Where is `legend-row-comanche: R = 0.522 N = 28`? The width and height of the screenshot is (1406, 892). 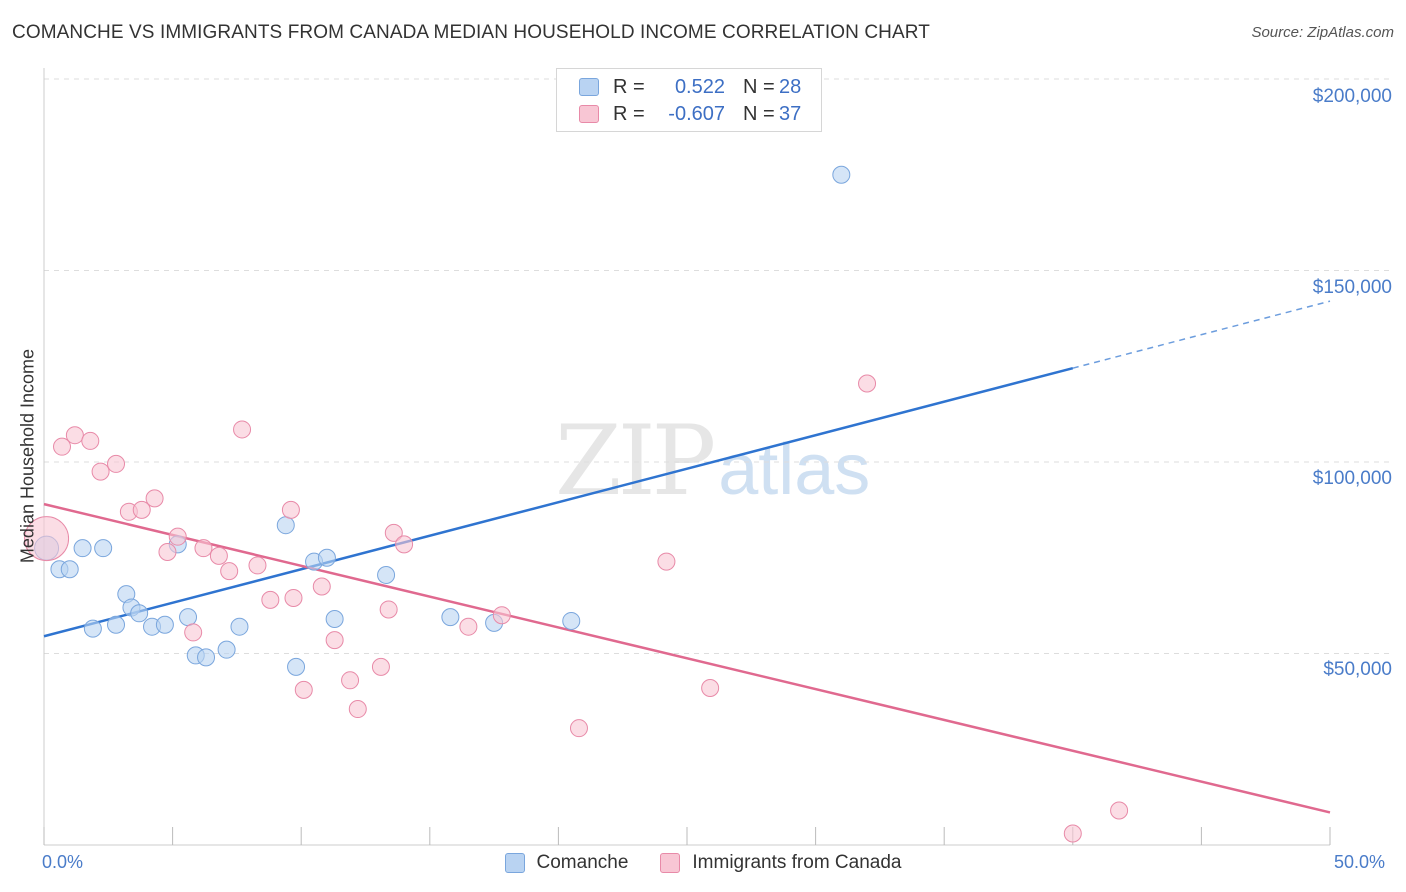 legend-row-comanche: R = 0.522 N = 28 is located at coordinates (690, 87).